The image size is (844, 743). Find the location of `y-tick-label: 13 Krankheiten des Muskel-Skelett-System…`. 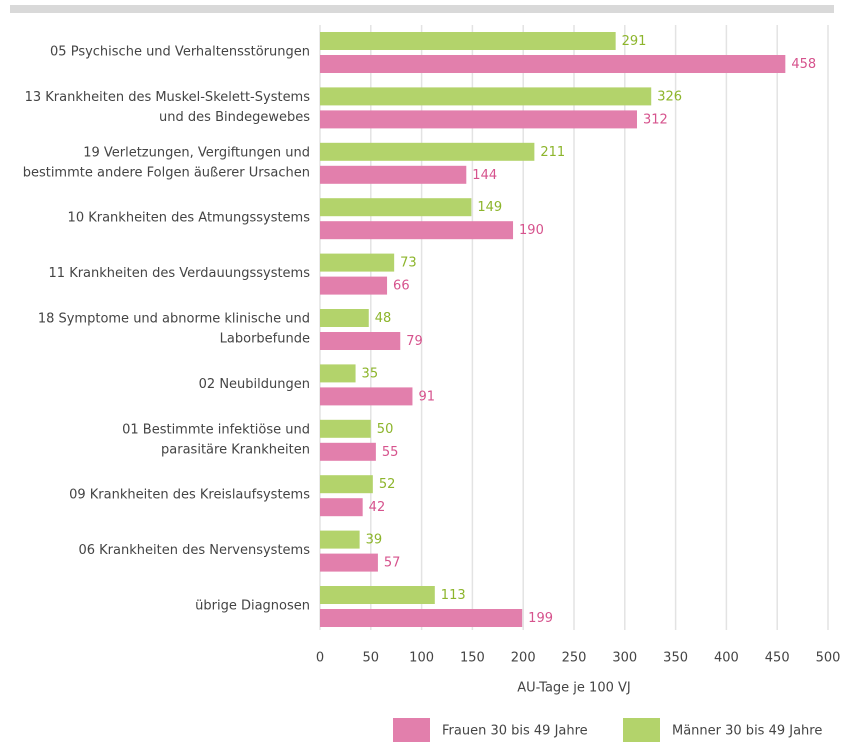

y-tick-label: 13 Krankheiten des Muskel-Skelett-System… is located at coordinates (168, 97).